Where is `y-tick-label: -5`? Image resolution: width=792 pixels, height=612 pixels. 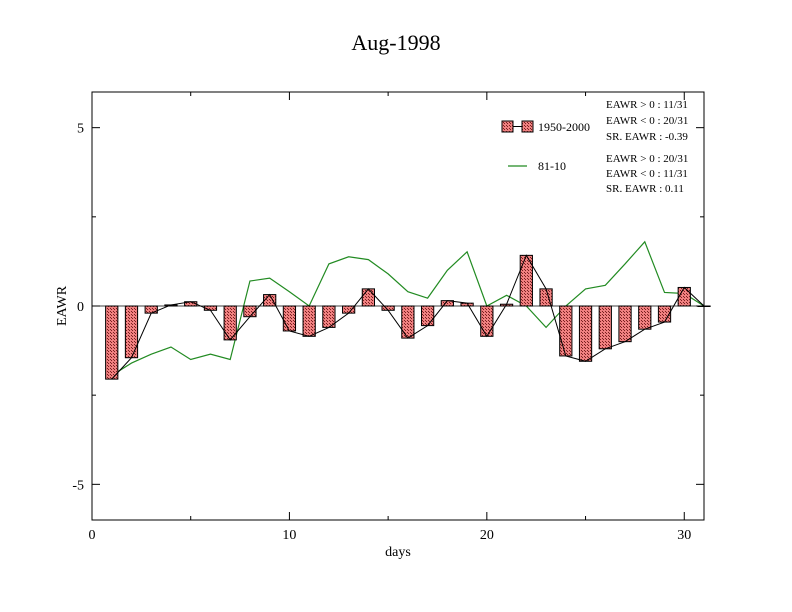 y-tick-label: -5 is located at coordinates (78, 485).